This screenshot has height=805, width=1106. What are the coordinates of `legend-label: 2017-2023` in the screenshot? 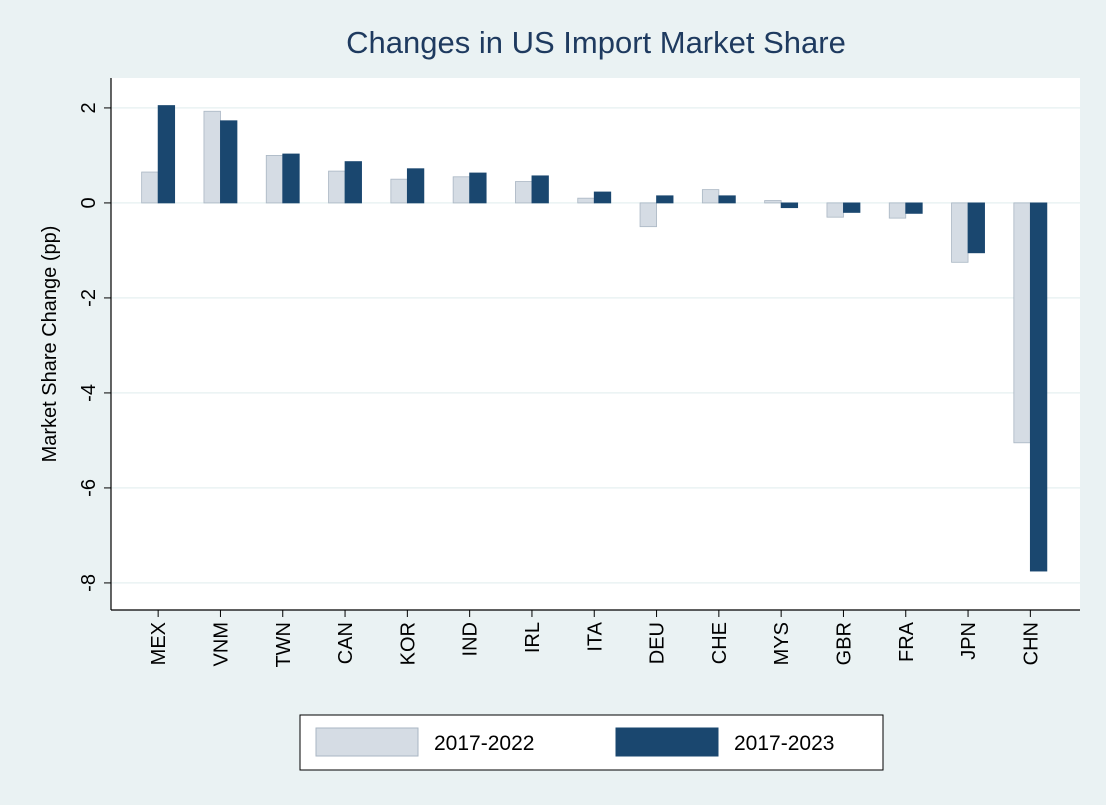 It's located at (784, 743).